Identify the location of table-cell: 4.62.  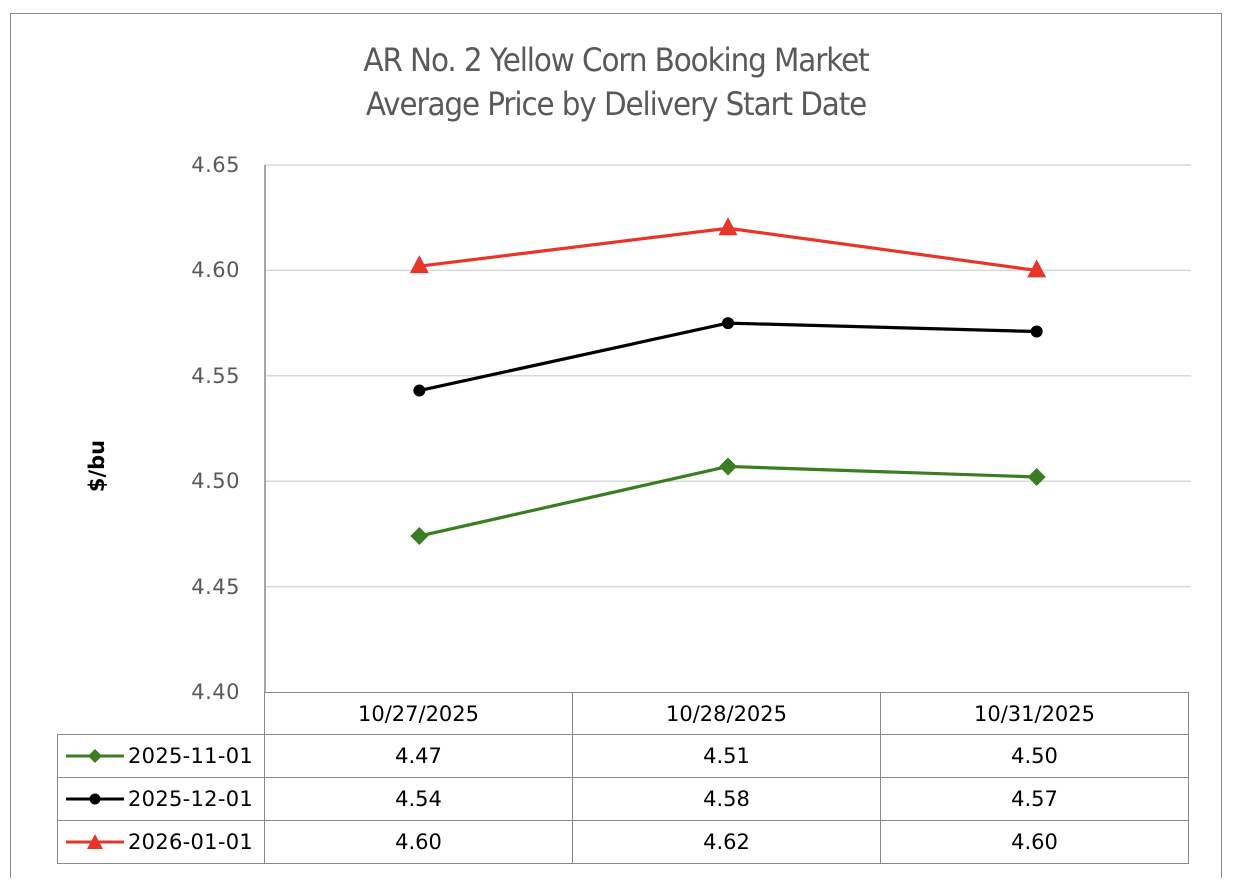
(726, 842).